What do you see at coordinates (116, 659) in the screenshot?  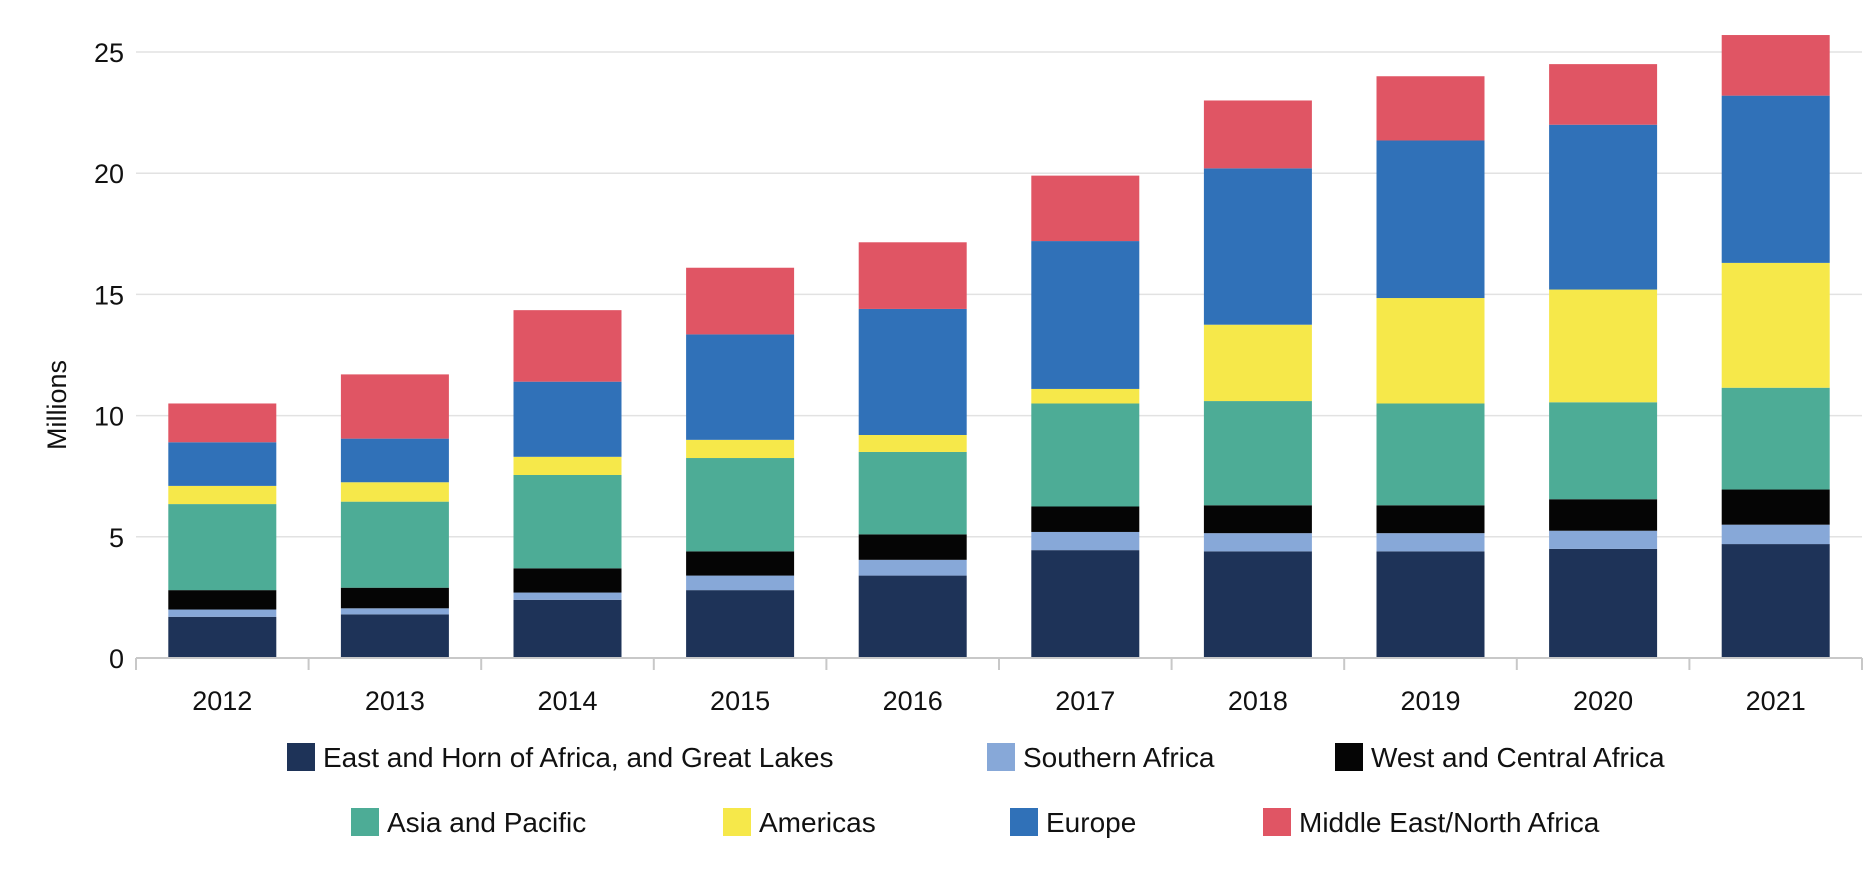 I see `y-tick-label: 0` at bounding box center [116, 659].